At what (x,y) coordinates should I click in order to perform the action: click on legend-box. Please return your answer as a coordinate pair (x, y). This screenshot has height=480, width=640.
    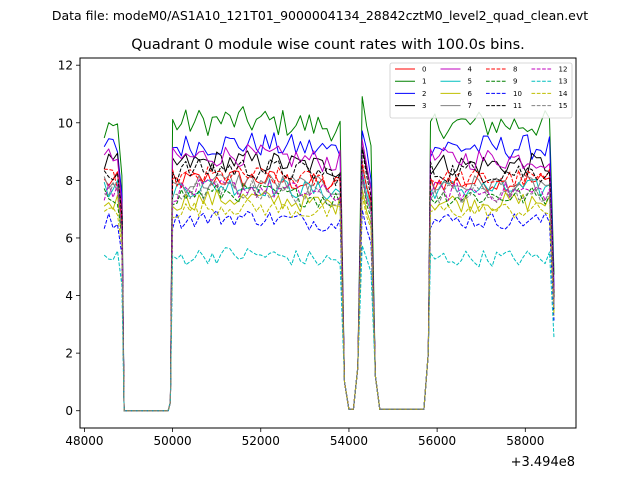
    Looking at the image, I should click on (481, 90).